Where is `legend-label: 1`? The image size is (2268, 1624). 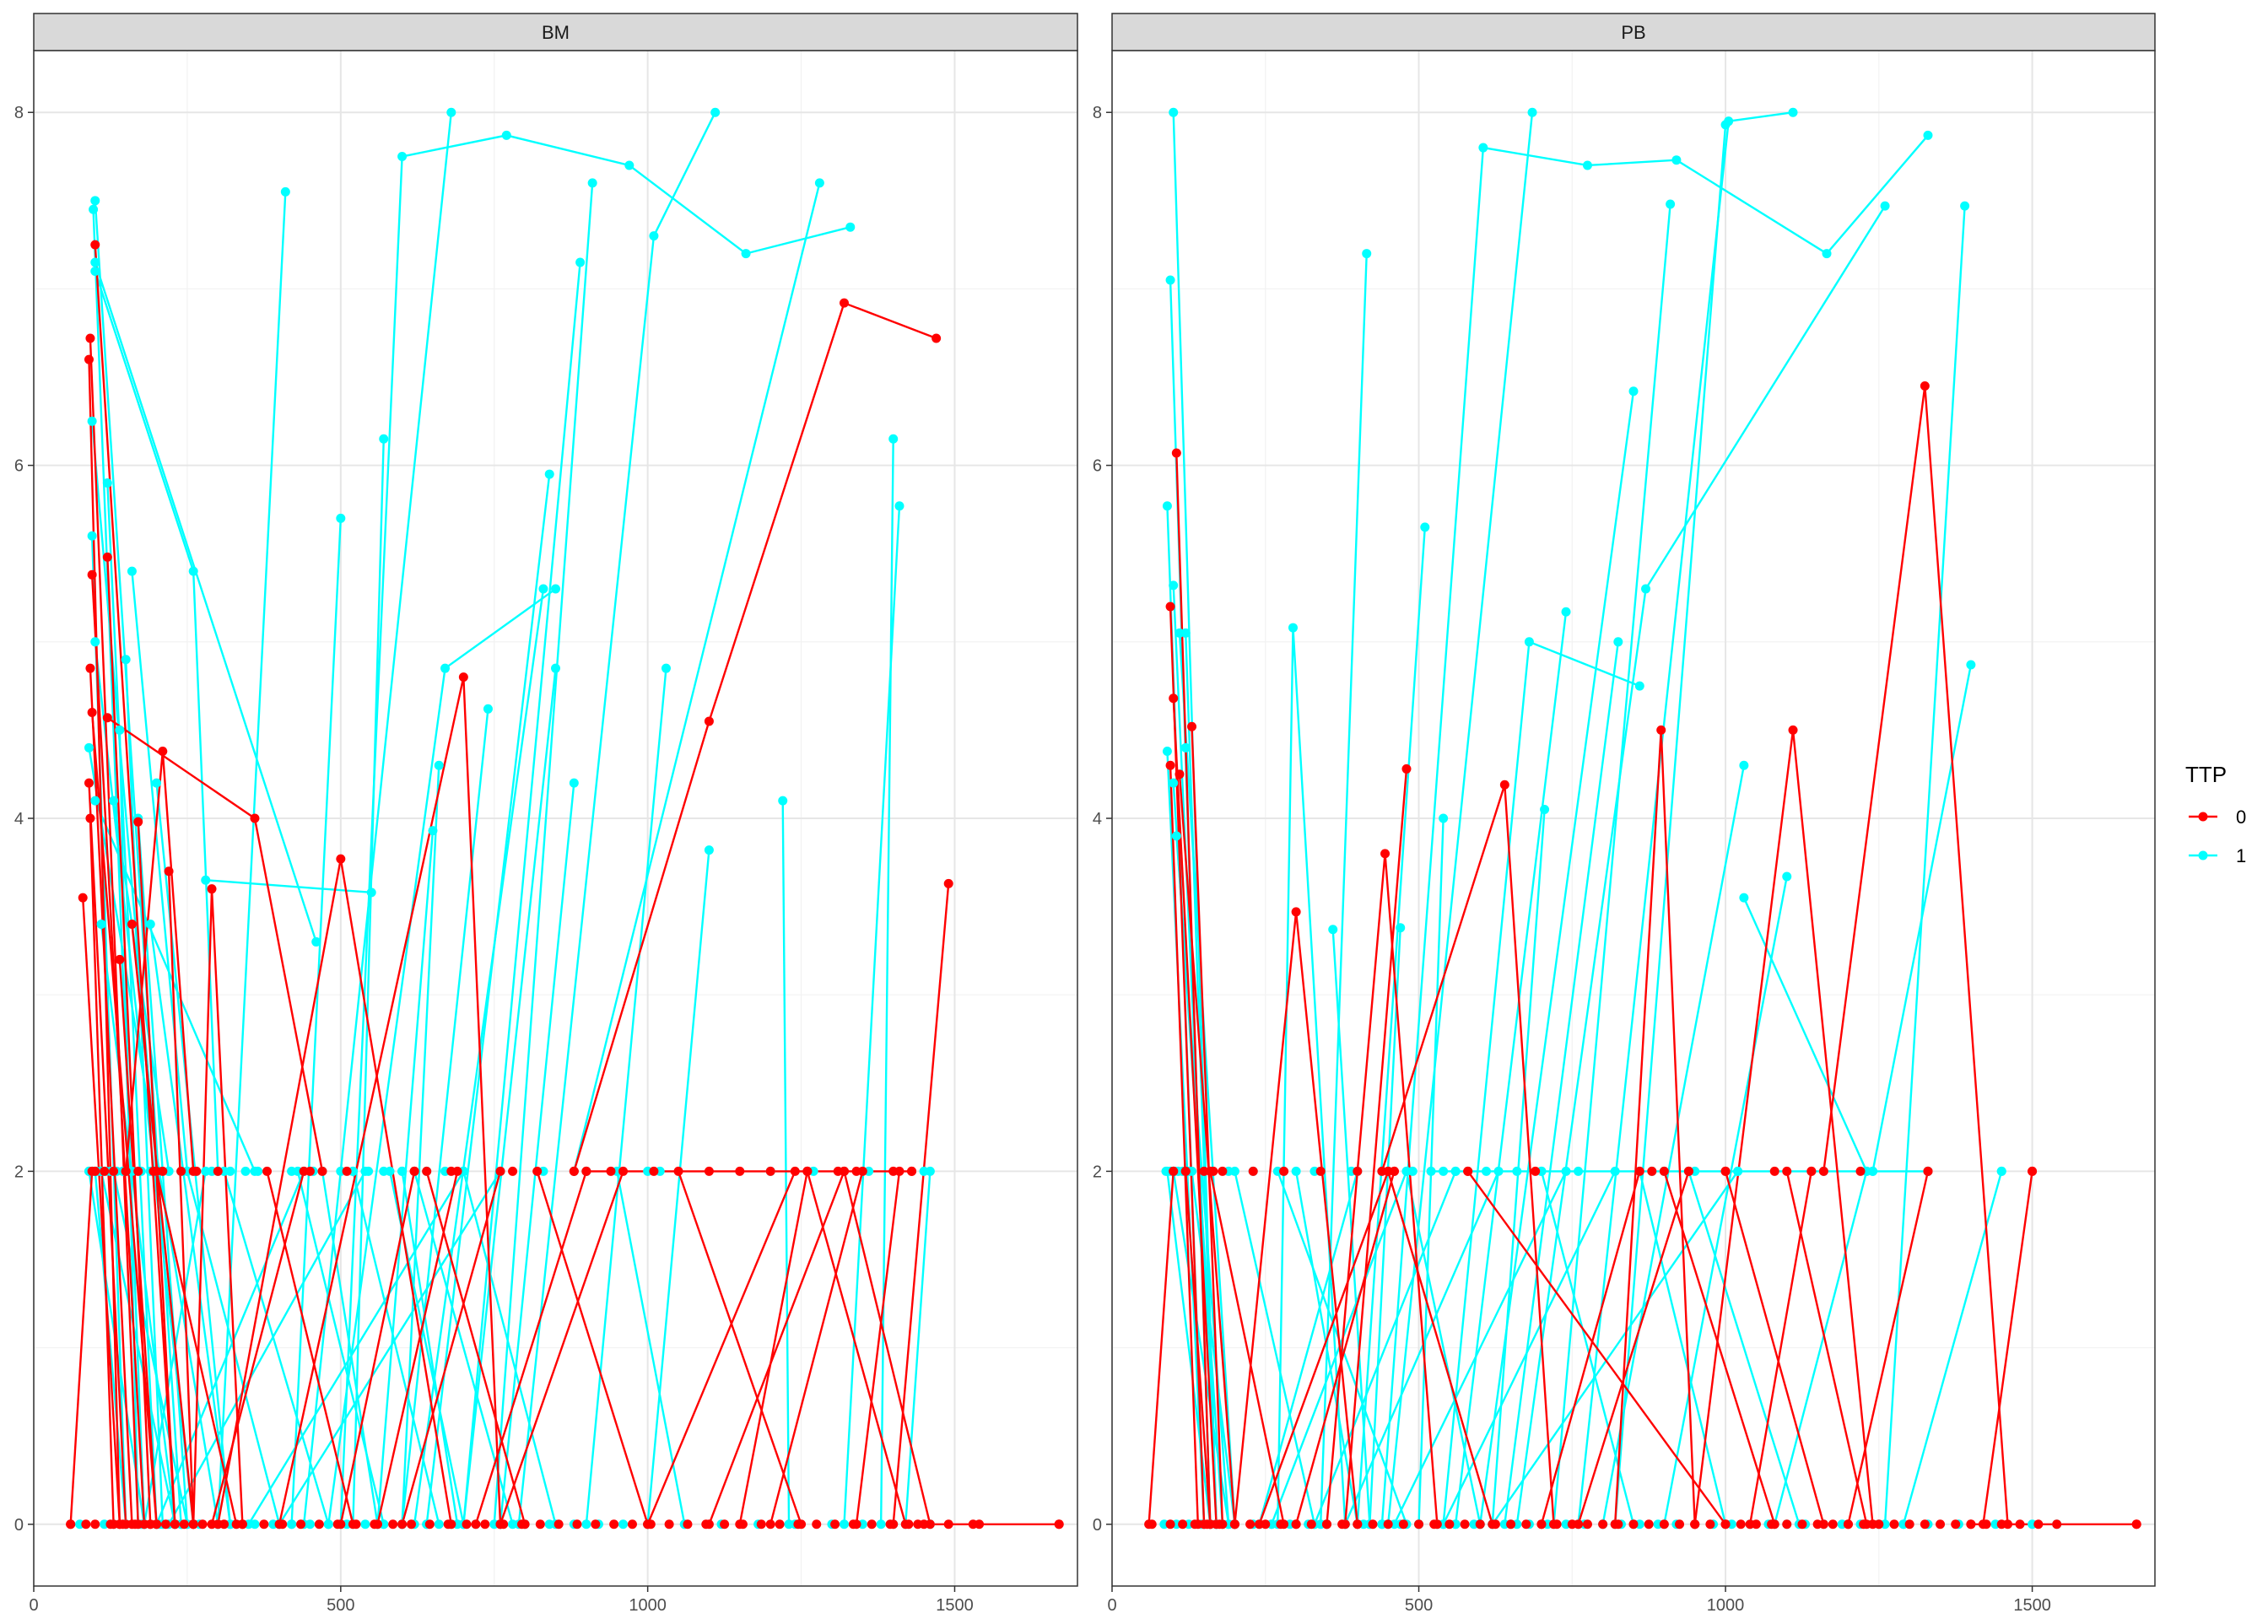
legend-label: 1 is located at coordinates (2241, 855).